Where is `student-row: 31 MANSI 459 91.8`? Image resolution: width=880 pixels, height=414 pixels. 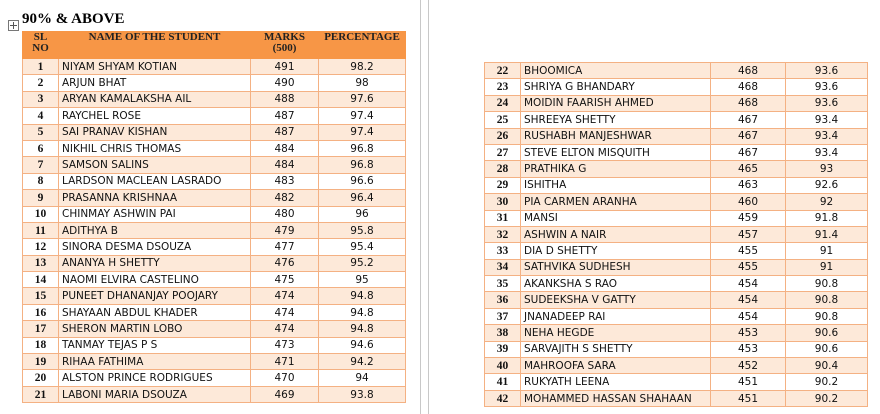
student-row: 31 MANSI 459 91.8 is located at coordinates (676, 218).